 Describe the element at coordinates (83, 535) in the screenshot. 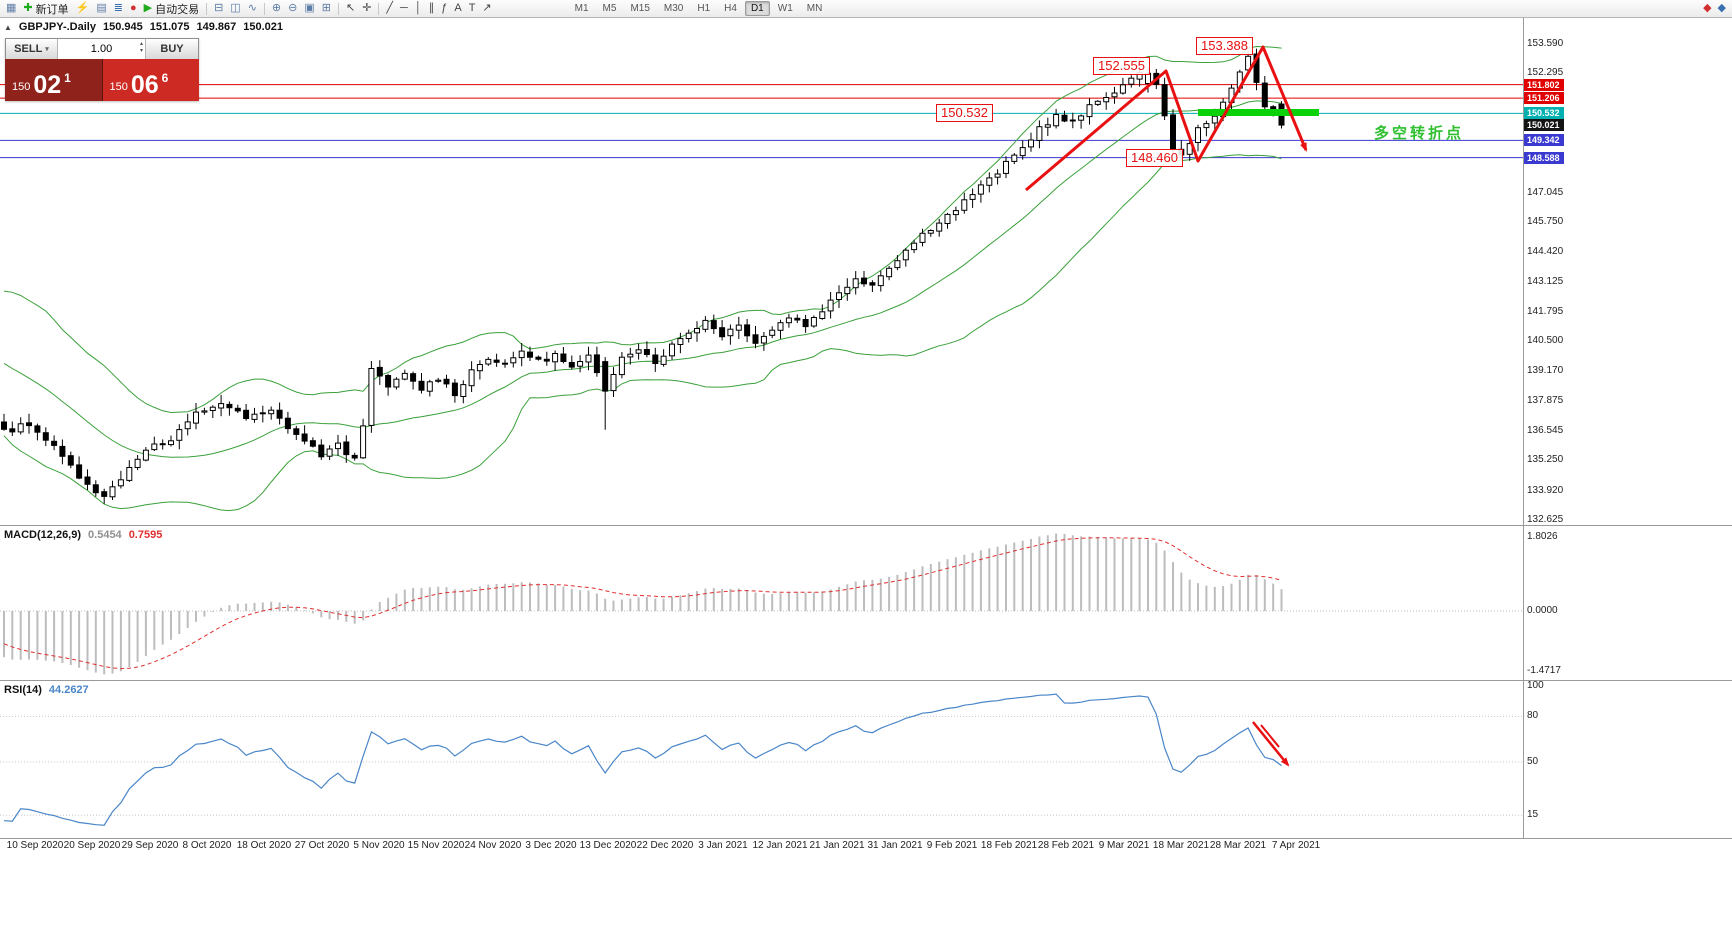

I see `macd-indicator-label: MACD(12,26,9) 0.5454 0.7595` at that location.